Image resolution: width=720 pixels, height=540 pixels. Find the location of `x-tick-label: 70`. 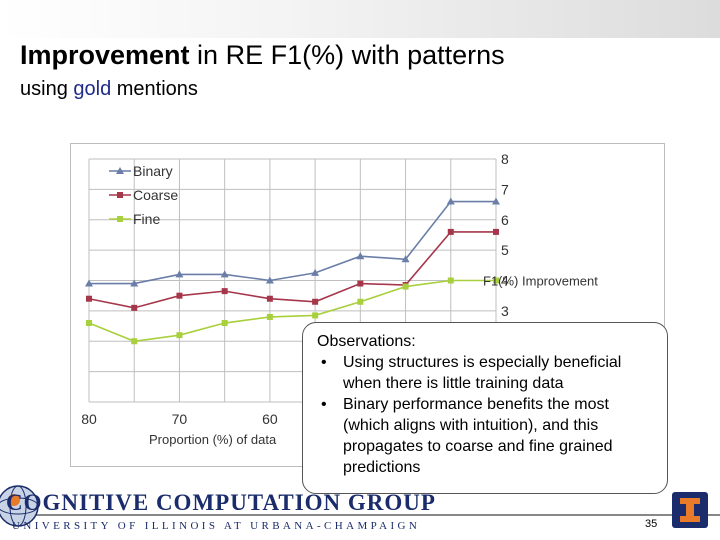

x-tick-label: 70 is located at coordinates (180, 419).